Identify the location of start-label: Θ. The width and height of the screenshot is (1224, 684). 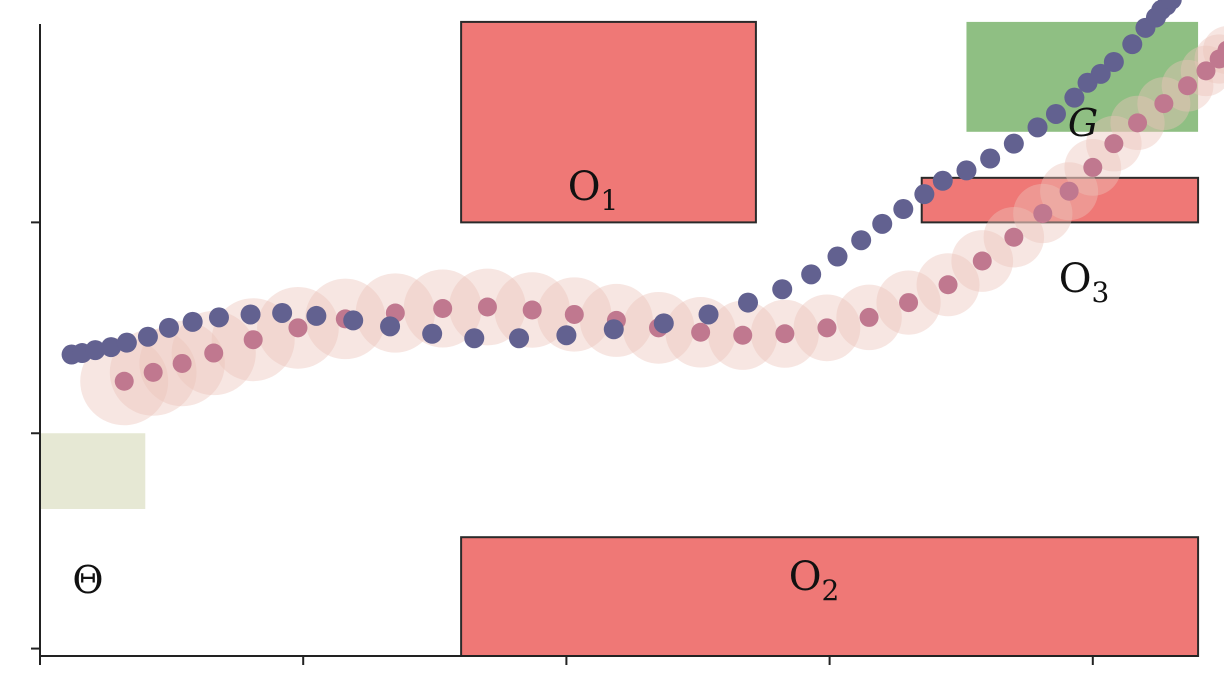
(87, 580).